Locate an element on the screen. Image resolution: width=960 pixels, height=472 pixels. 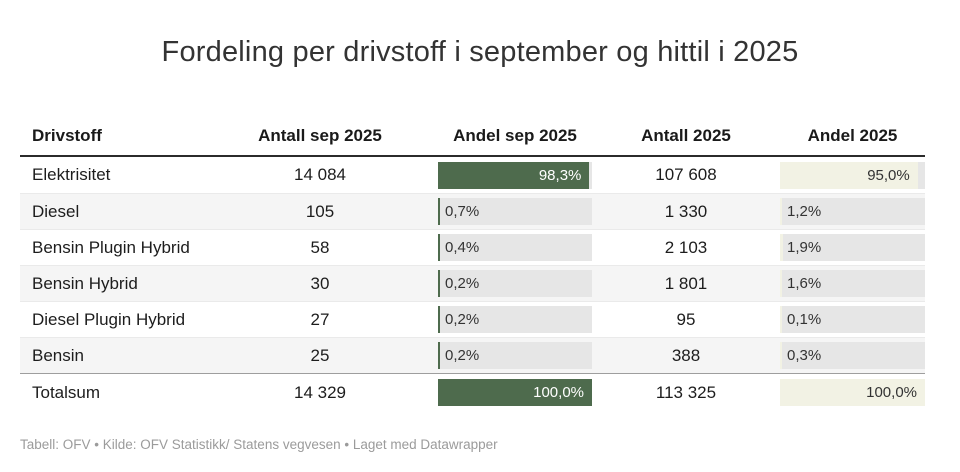
cell-andel: 95,0% is located at coordinates (852, 175).